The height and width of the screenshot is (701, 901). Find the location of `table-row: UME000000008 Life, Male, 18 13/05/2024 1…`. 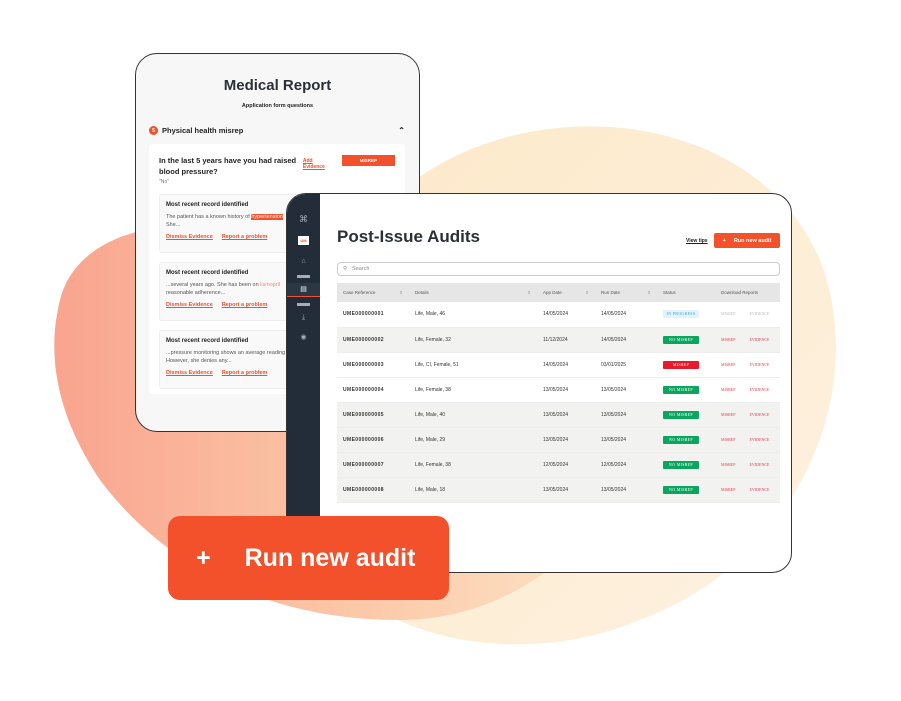

table-row: UME000000008 Life, Male, 18 13/05/2024 1… is located at coordinates (558, 490).